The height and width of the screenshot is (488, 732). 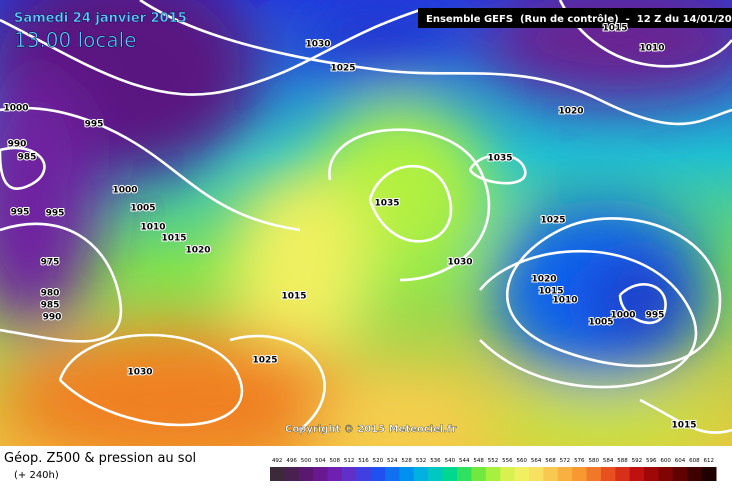 What do you see at coordinates (464, 461) in the screenshot?
I see `legend-tick: 544` at bounding box center [464, 461].